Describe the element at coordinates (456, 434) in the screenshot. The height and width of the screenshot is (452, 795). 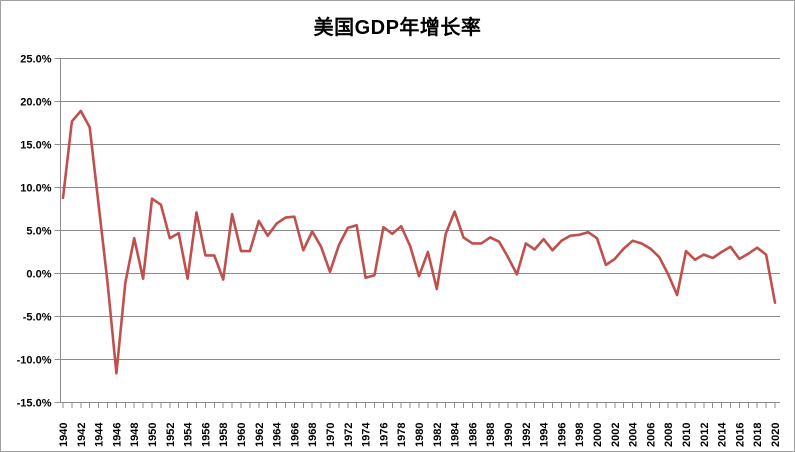
I see `x-tick-label: 1984` at that location.